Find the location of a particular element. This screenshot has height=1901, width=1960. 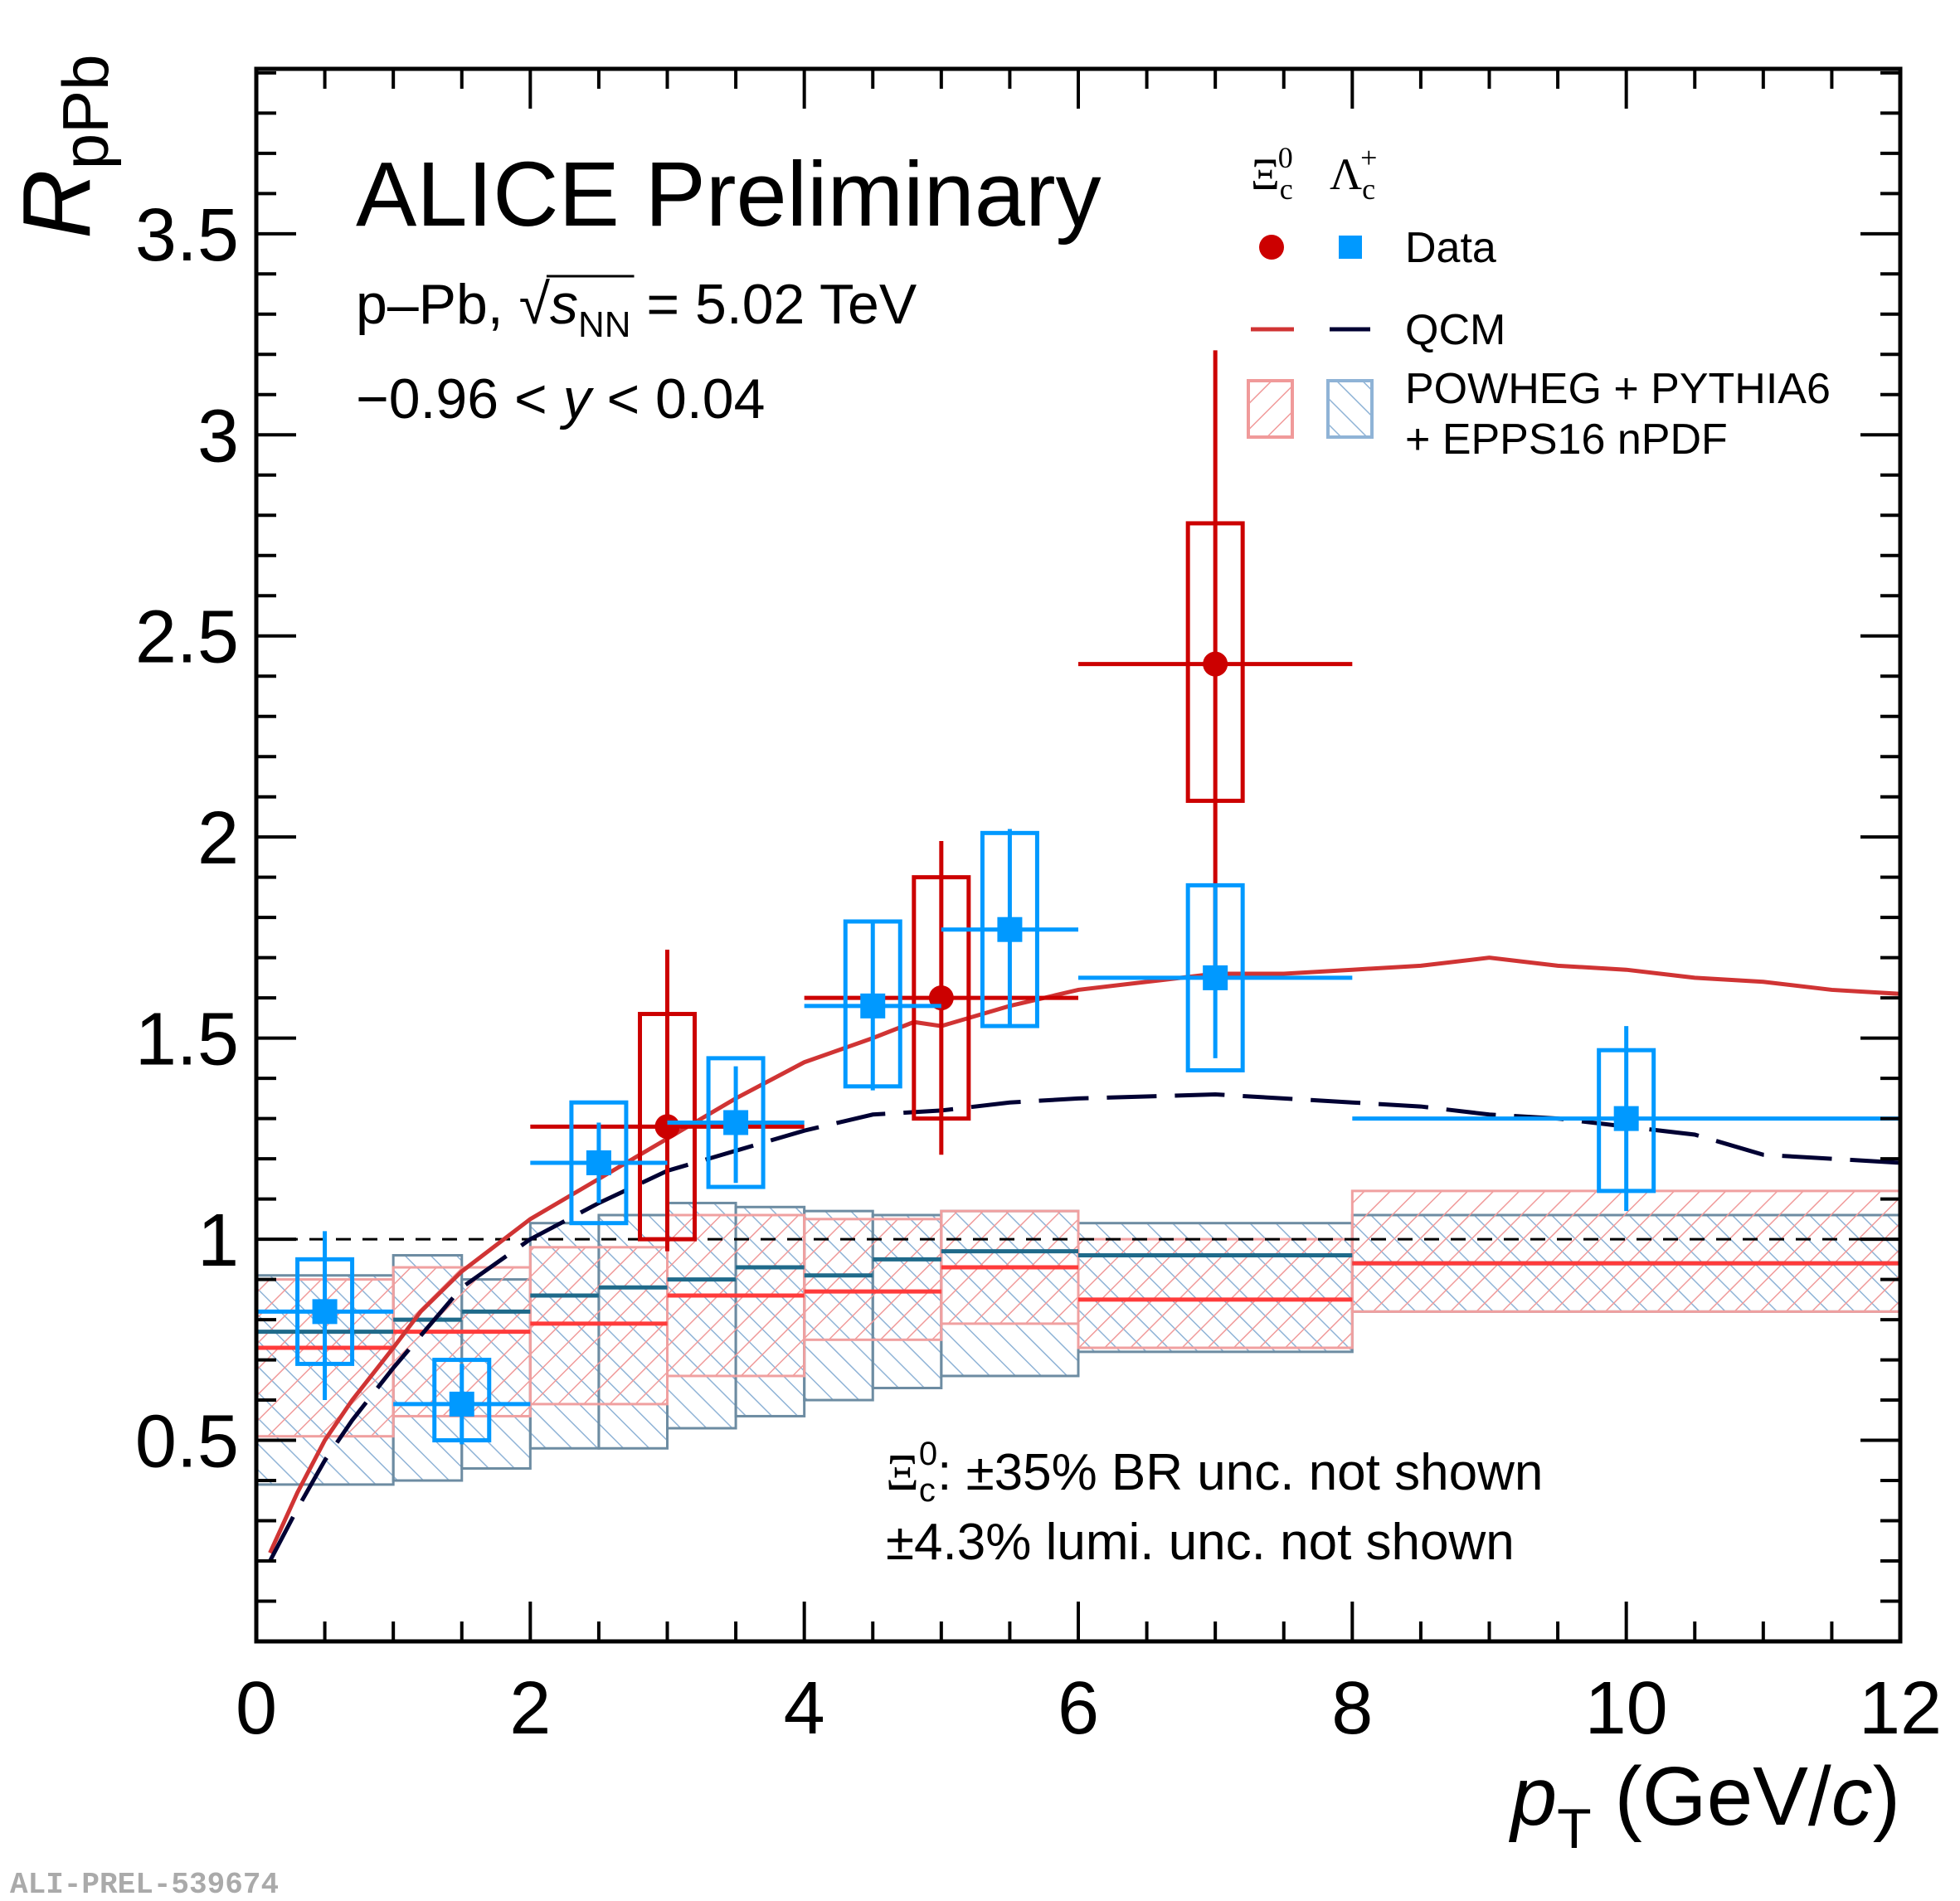

legend-header: Ξc0 is located at coordinates (1272, 174).